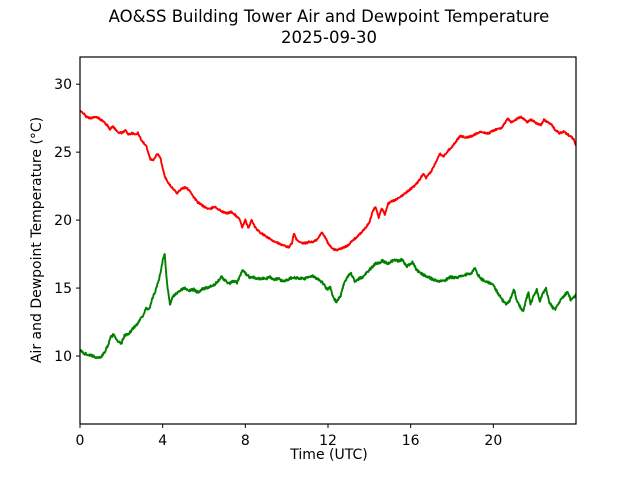 The height and width of the screenshot is (480, 640). Describe the element at coordinates (80, 441) in the screenshot. I see `x-tick-label: 0` at that location.